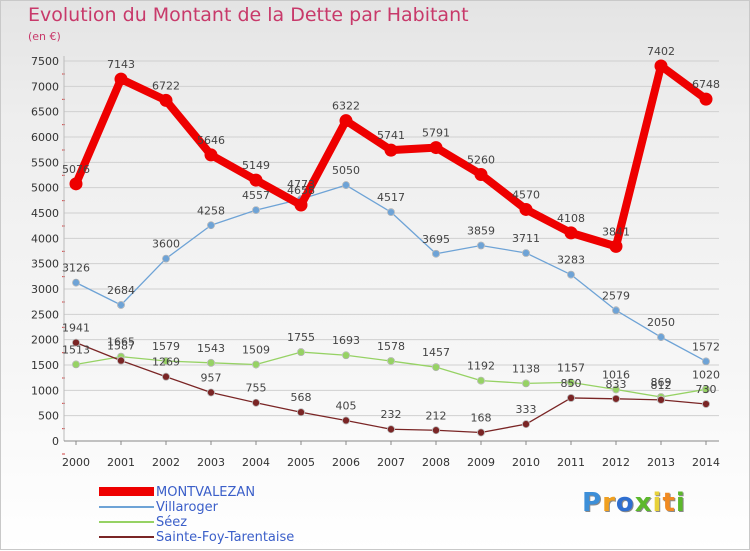 The width and height of the screenshot is (750, 551). I want to click on point-montvalezan-2014, so click(706, 99).